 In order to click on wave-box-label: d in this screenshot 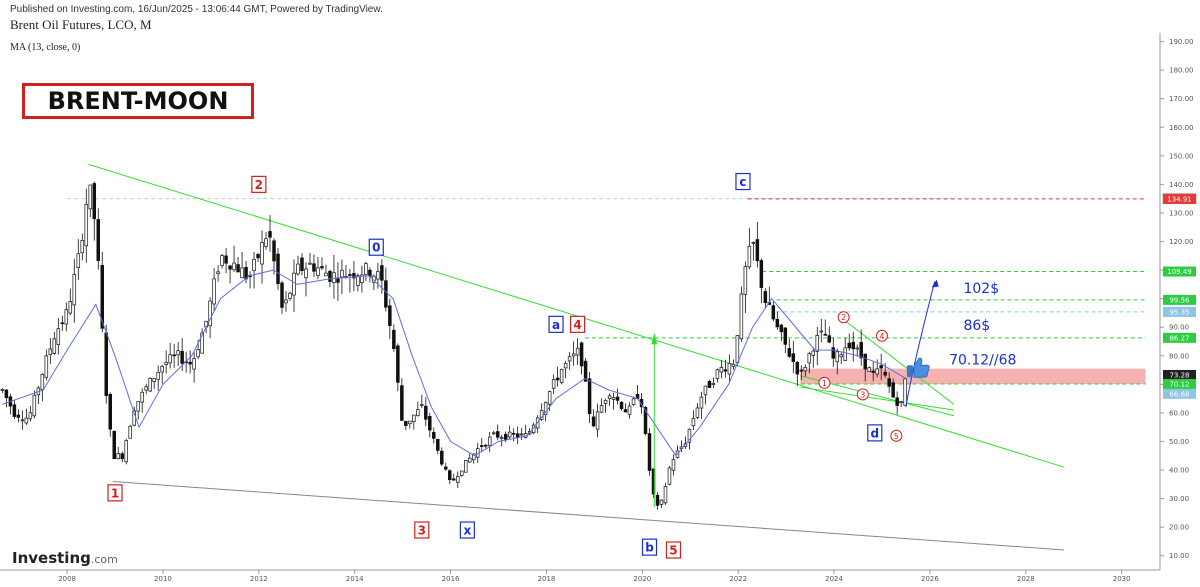, I will do `click(874, 433)`.